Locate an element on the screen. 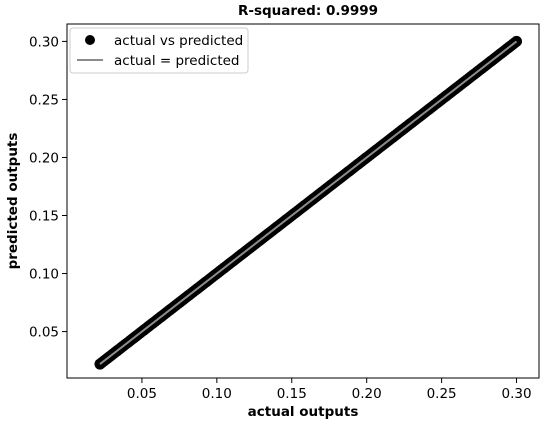  legend-box is located at coordinates (159, 50).